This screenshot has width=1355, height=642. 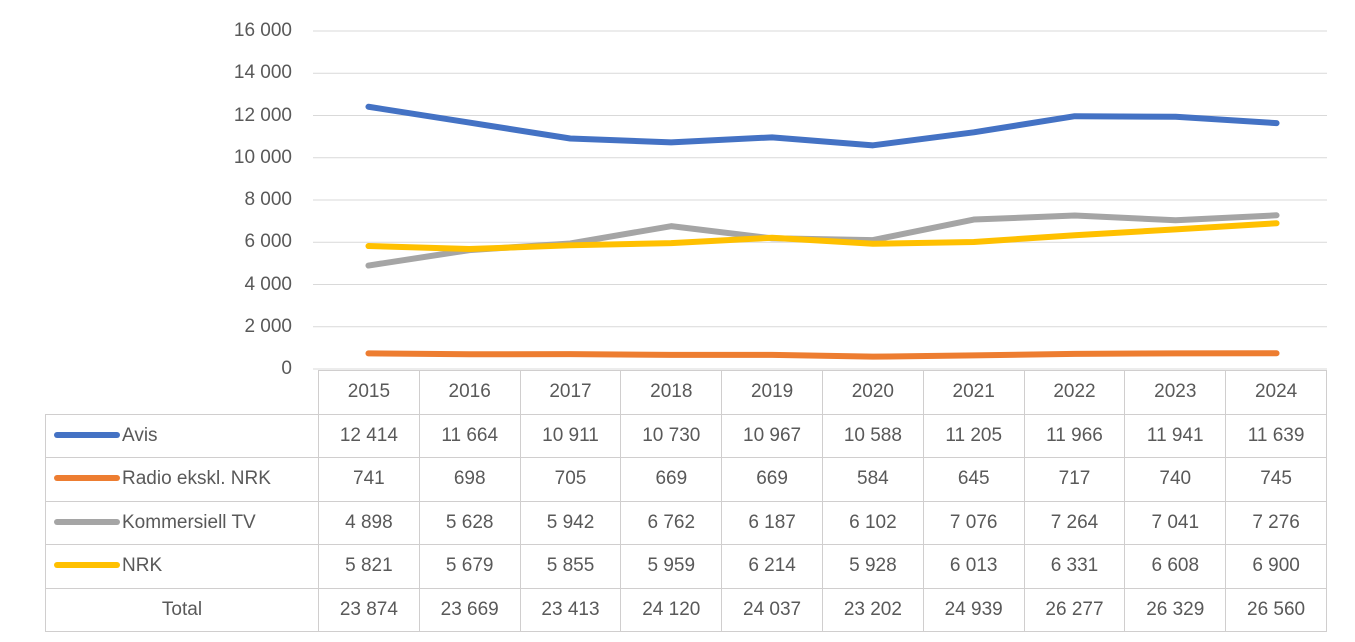 What do you see at coordinates (570, 435) in the screenshot?
I see `value-cell: 10 911` at bounding box center [570, 435].